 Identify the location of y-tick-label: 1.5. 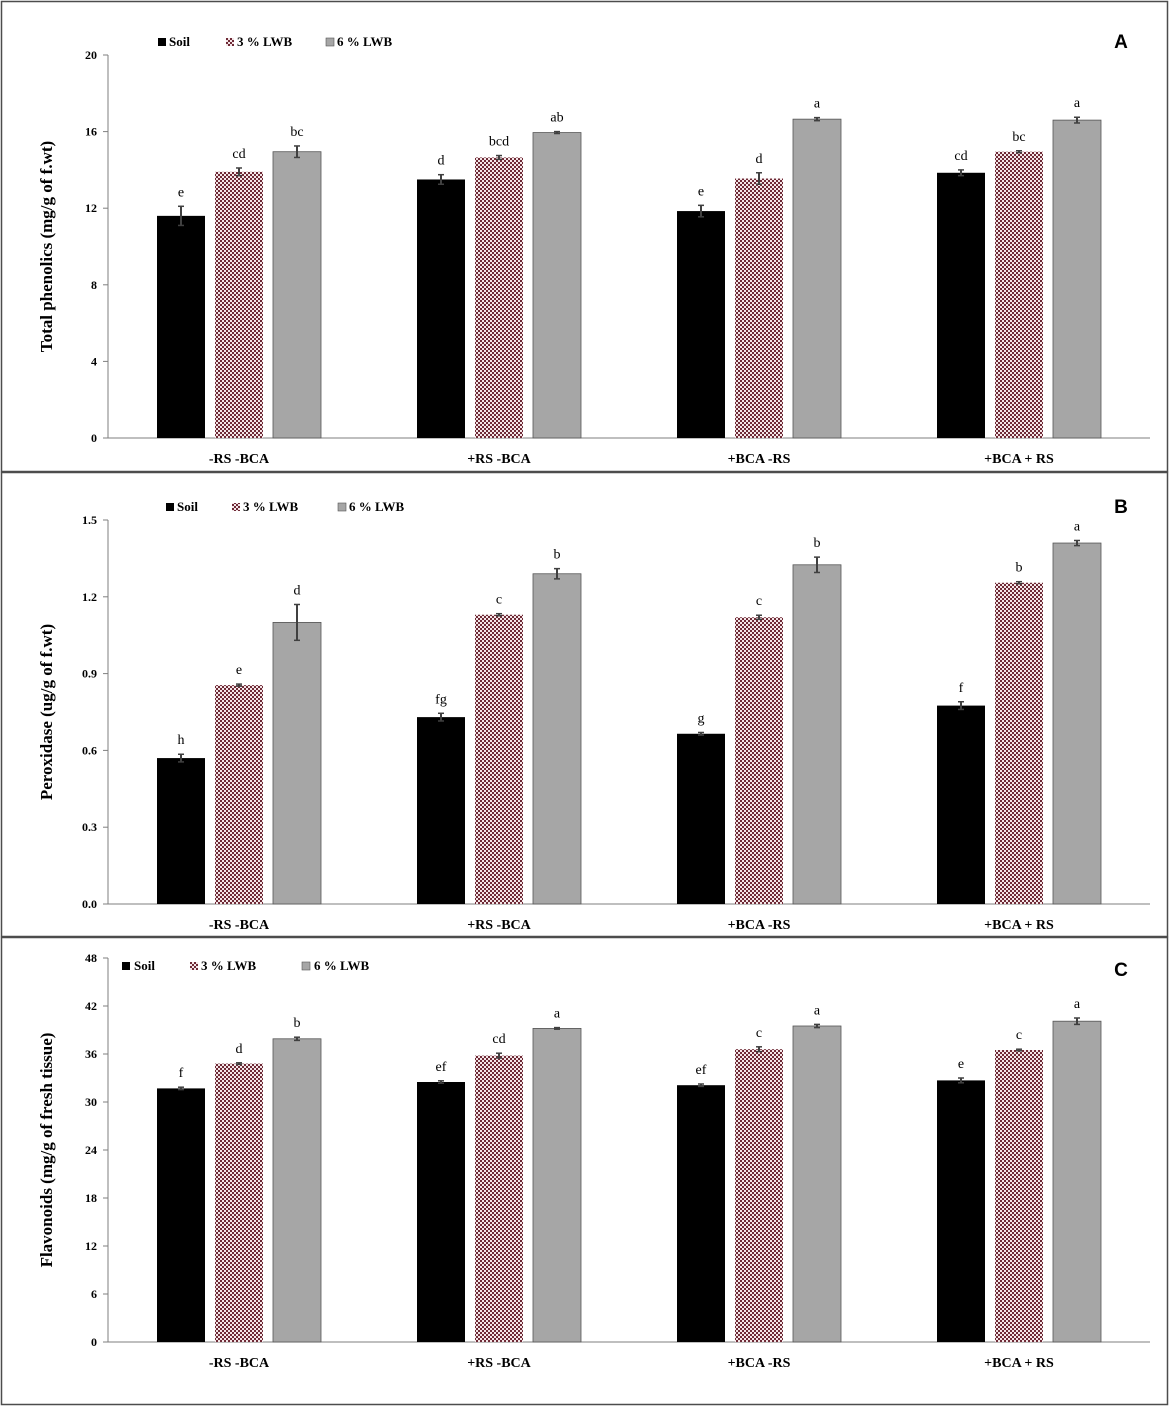
(89, 520).